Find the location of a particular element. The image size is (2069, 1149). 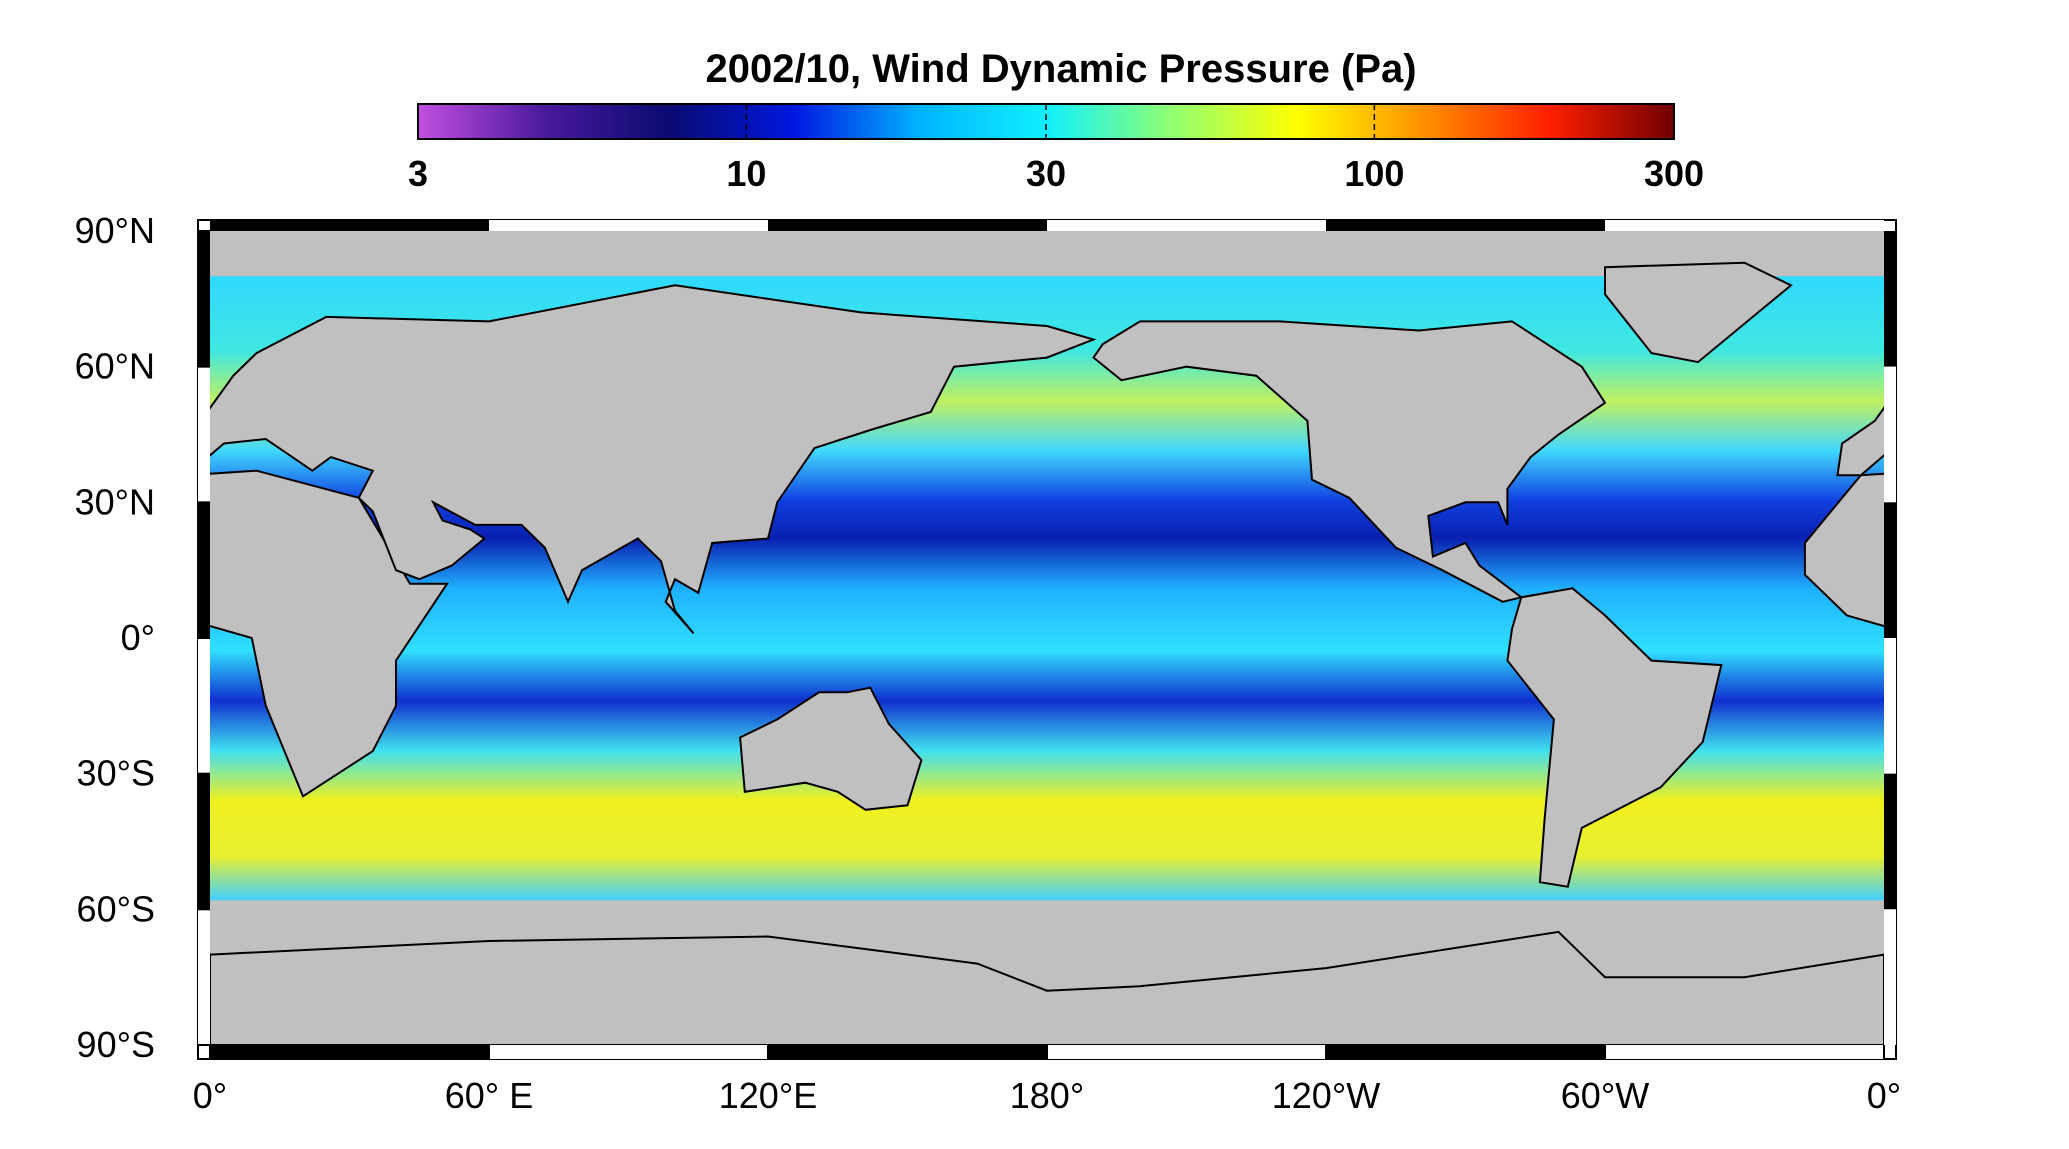

lat-tick-label: 30°N is located at coordinates (115, 501).